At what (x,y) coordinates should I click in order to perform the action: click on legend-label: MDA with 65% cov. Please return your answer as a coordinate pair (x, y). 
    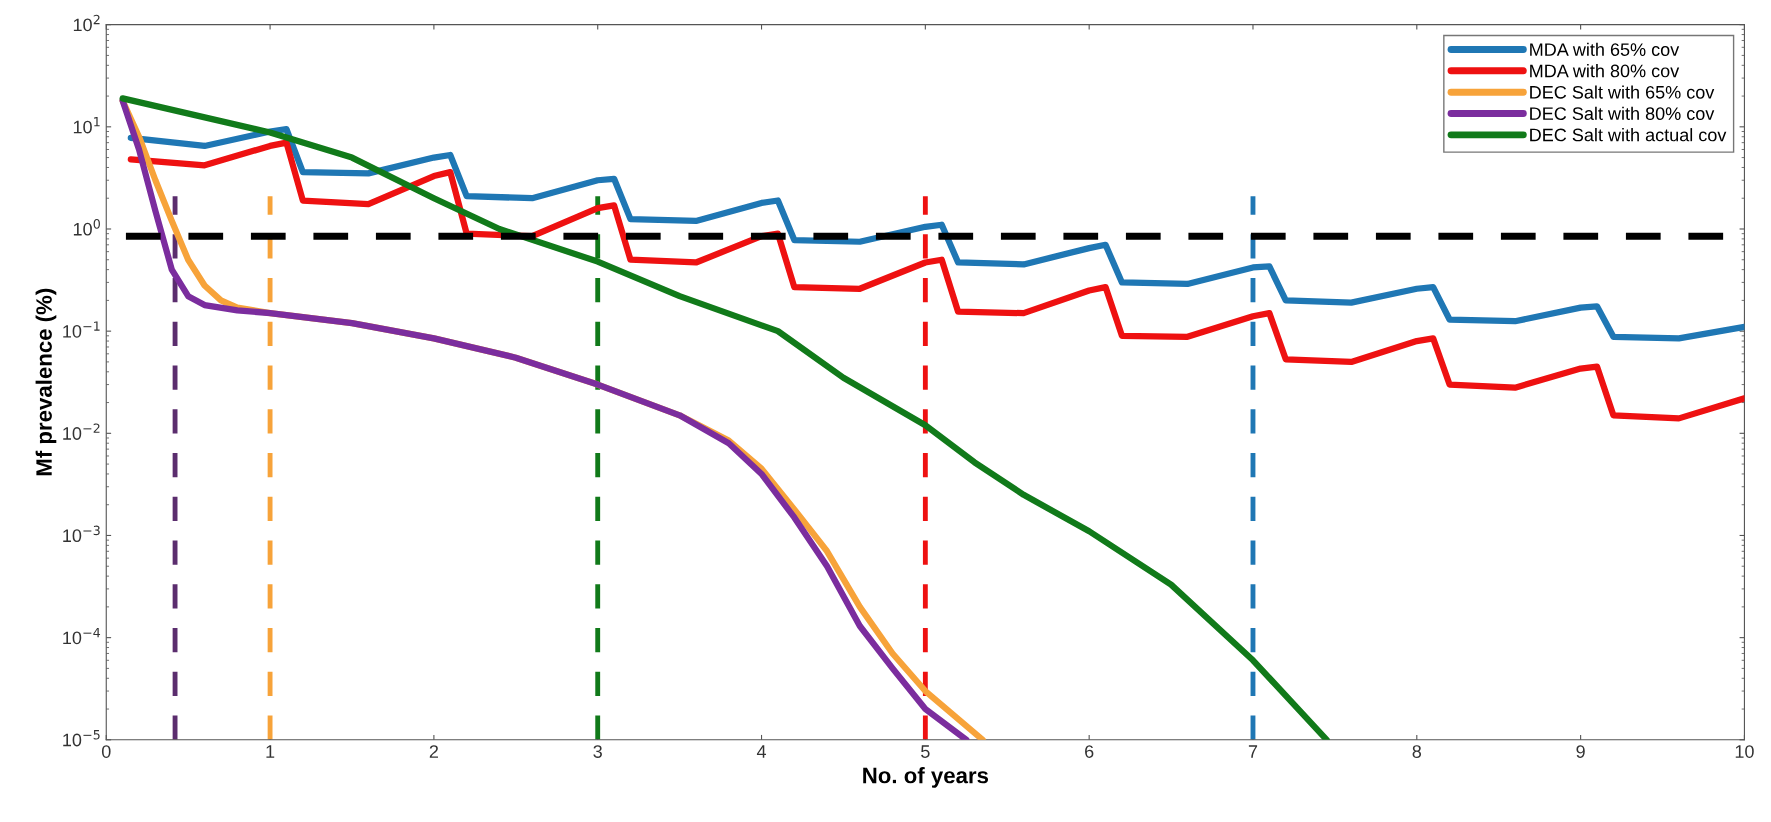
    Looking at the image, I should click on (1605, 49).